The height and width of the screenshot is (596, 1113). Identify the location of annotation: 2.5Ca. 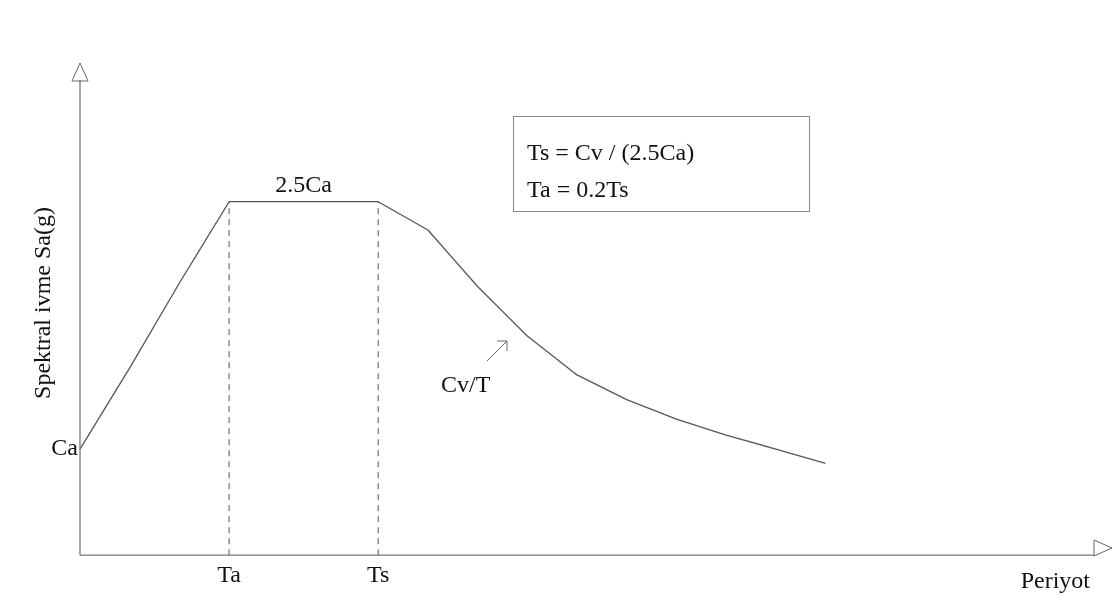
(304, 183).